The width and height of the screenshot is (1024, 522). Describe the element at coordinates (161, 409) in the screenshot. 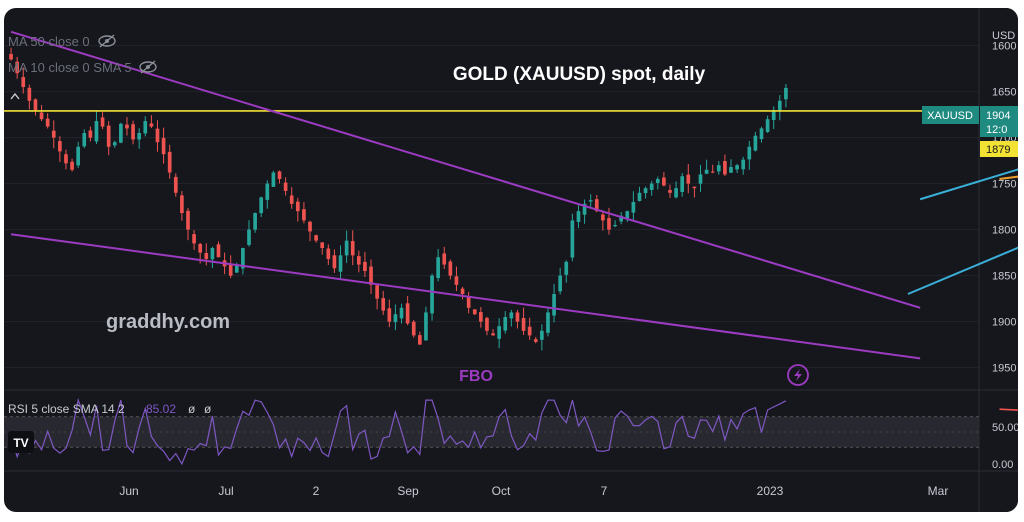

I see `rsi-value: 85.02` at that location.